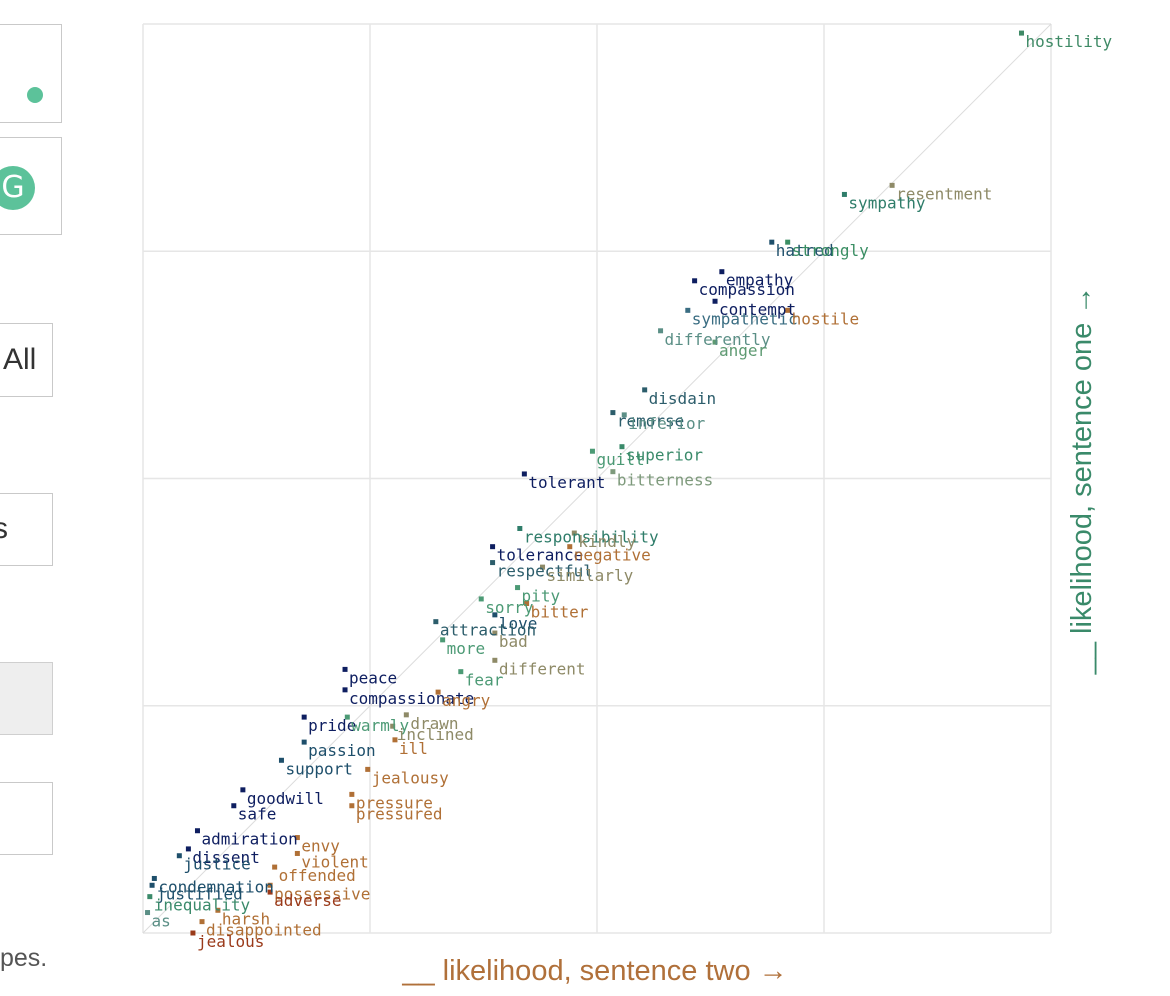 The height and width of the screenshot is (996, 1170). I want to click on point-label: tolerant, so click(566, 482).